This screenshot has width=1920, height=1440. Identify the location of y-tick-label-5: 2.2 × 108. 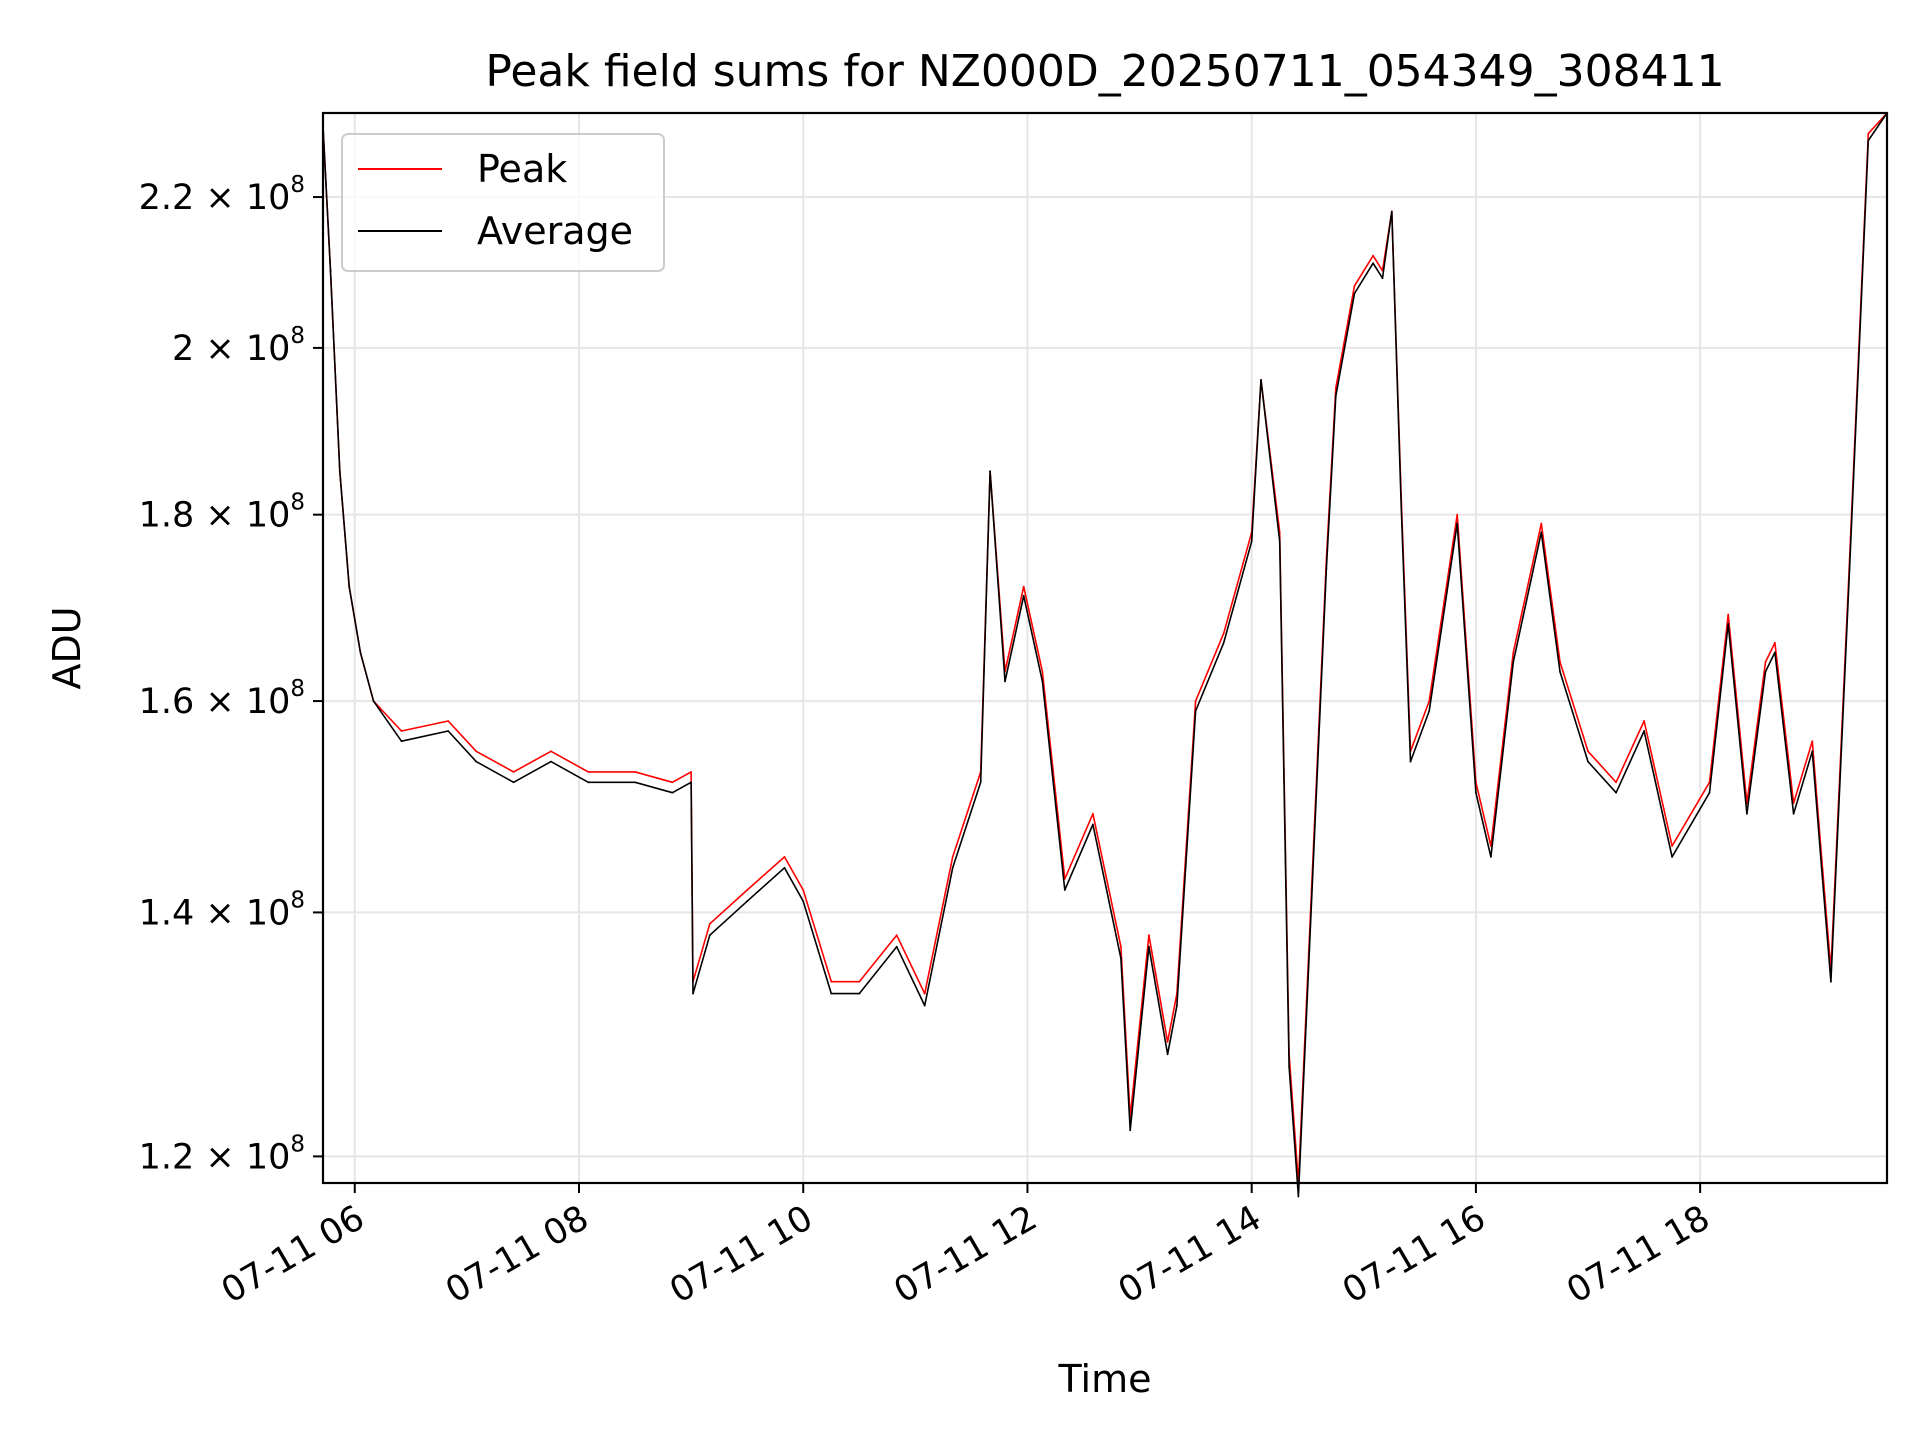
(222, 195).